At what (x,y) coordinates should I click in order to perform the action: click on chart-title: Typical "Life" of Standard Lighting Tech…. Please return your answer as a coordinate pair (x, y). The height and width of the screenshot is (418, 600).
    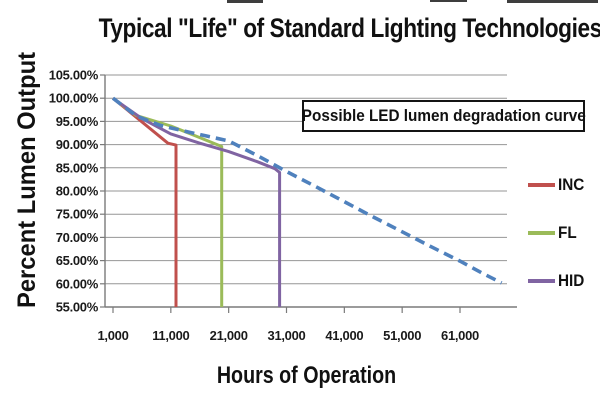
    Looking at the image, I should click on (349, 28).